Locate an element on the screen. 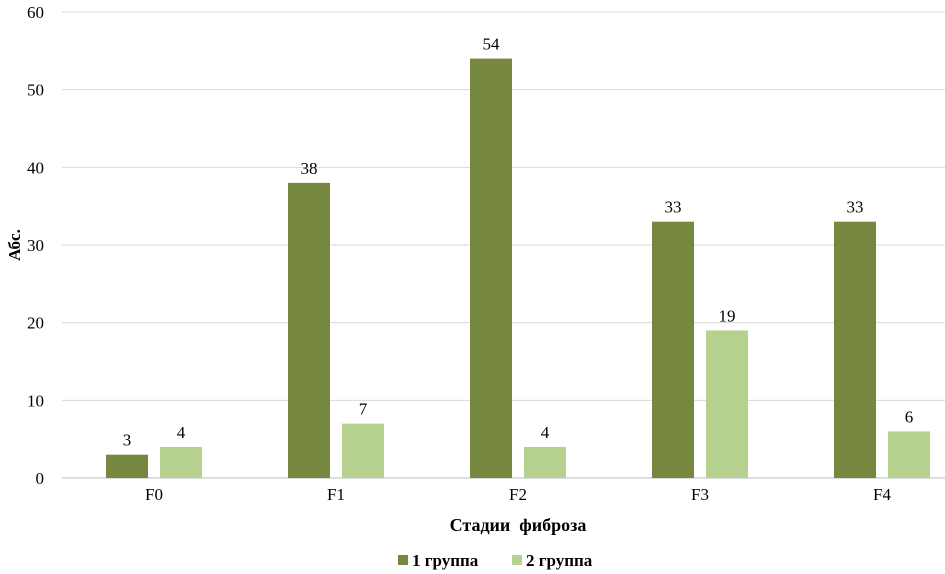 Image resolution: width=945 pixels, height=574 pixels. x-tick-label: F1 is located at coordinates (336, 494).